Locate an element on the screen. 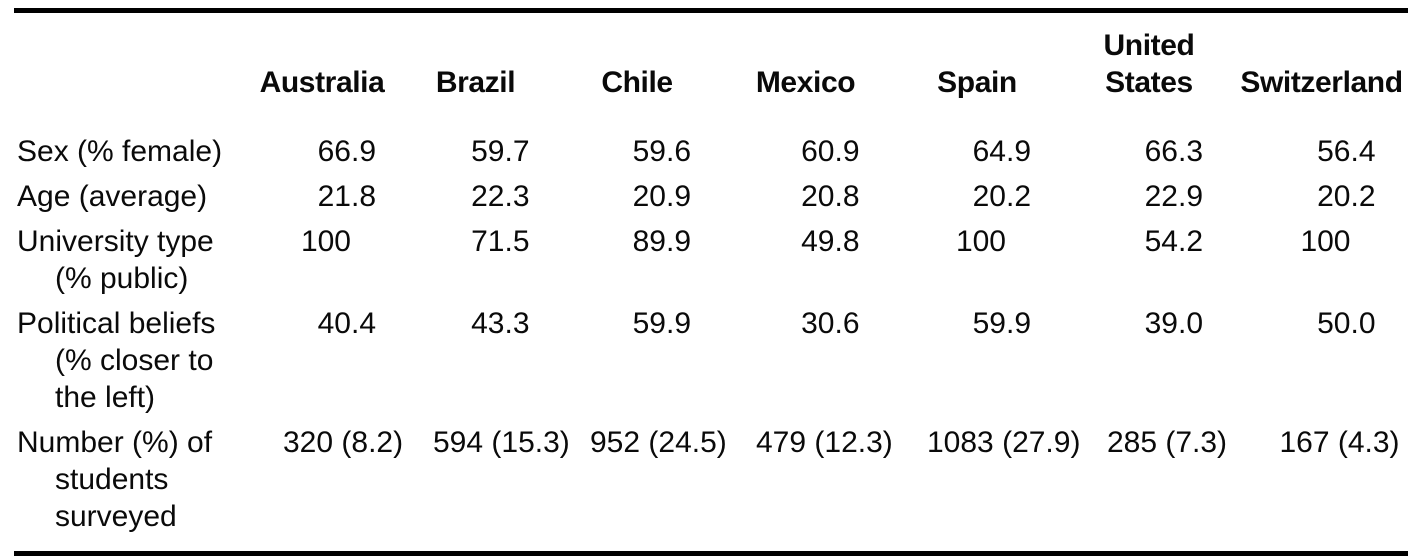 This screenshot has width=1408, height=560. value-fraction-part: .8 is located at coordinates (847, 241).